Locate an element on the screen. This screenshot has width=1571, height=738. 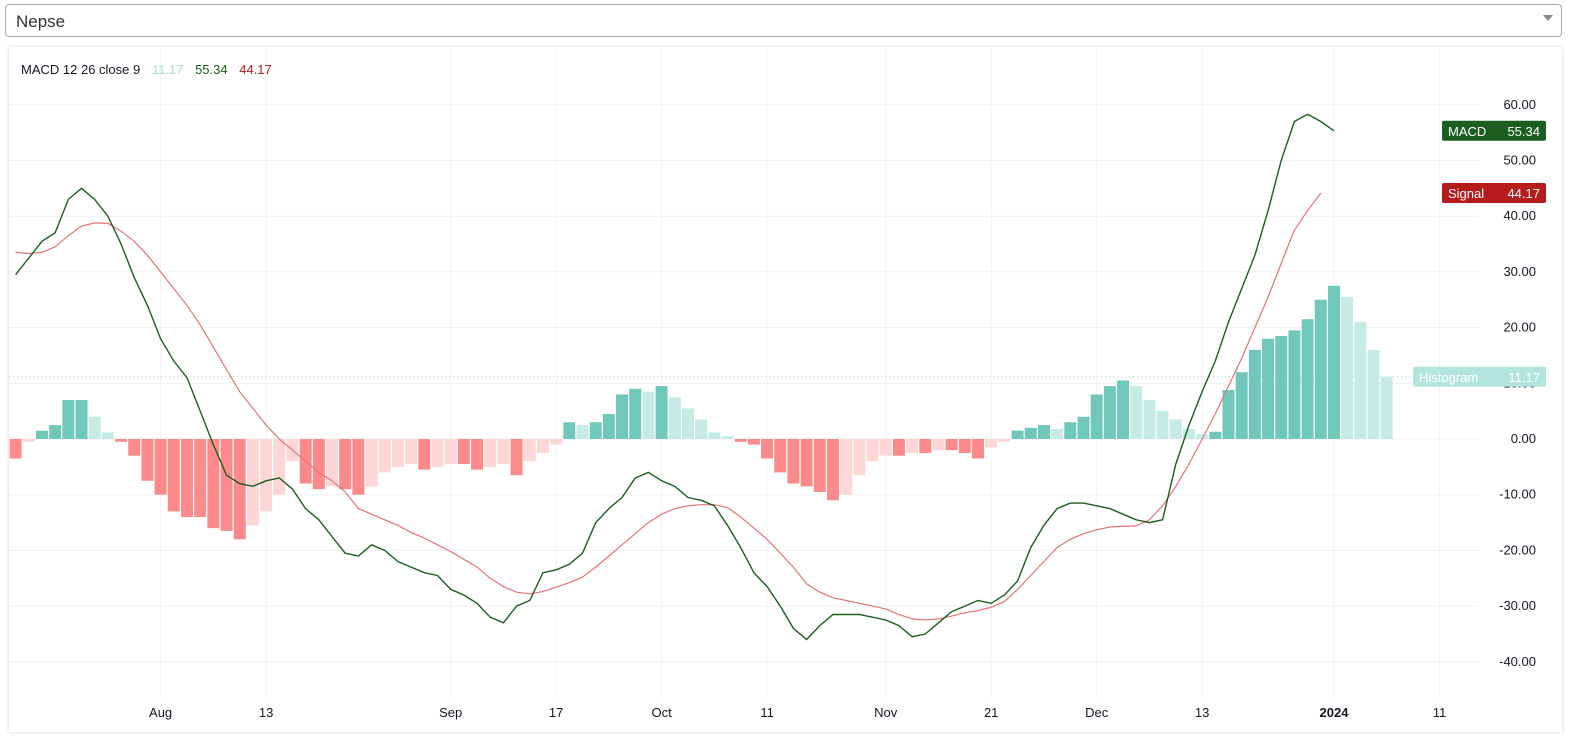
x-axis: Aug 13 Sep 17 Oct 11 Nov 21 Dec 13 2024 11 is located at coordinates (797, 712).